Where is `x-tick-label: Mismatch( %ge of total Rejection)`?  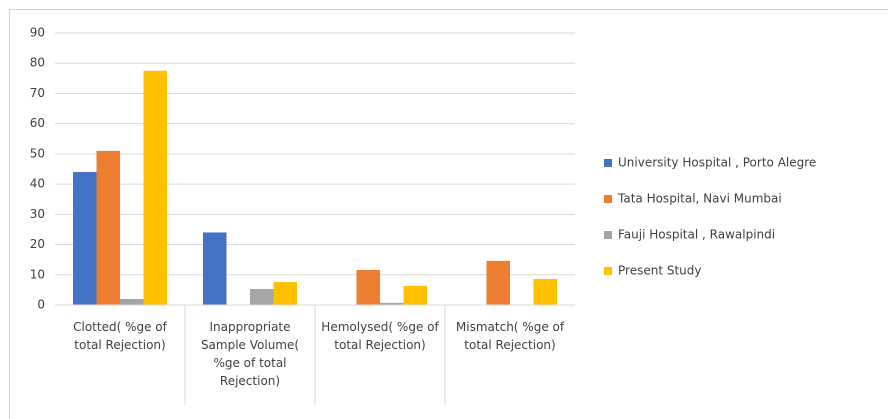
x-tick-label: Mismatch( %ge of total Rejection) is located at coordinates (510, 336).